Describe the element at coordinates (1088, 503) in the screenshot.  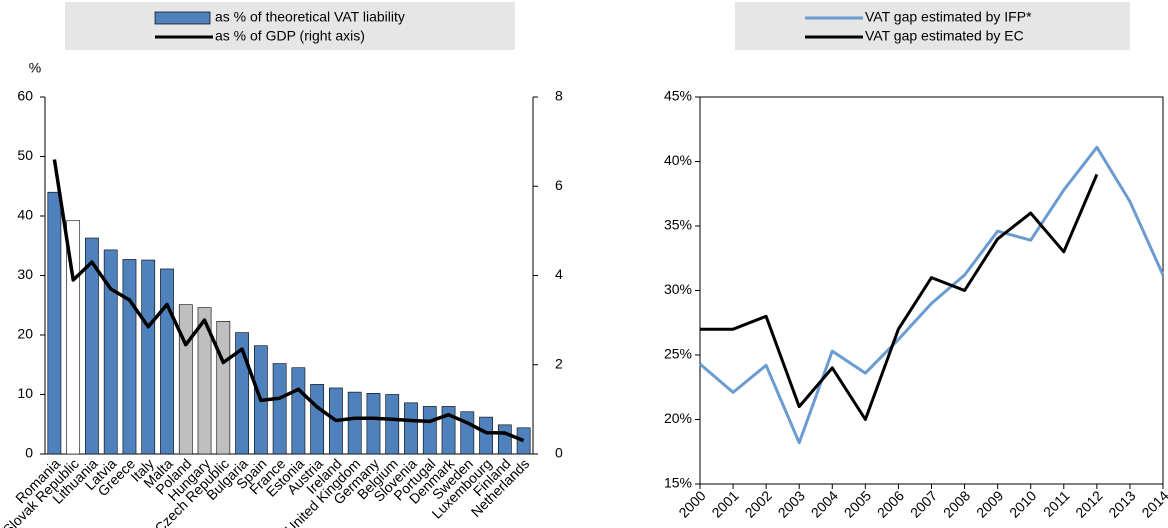
I see `x-tick-label: 2012` at that location.